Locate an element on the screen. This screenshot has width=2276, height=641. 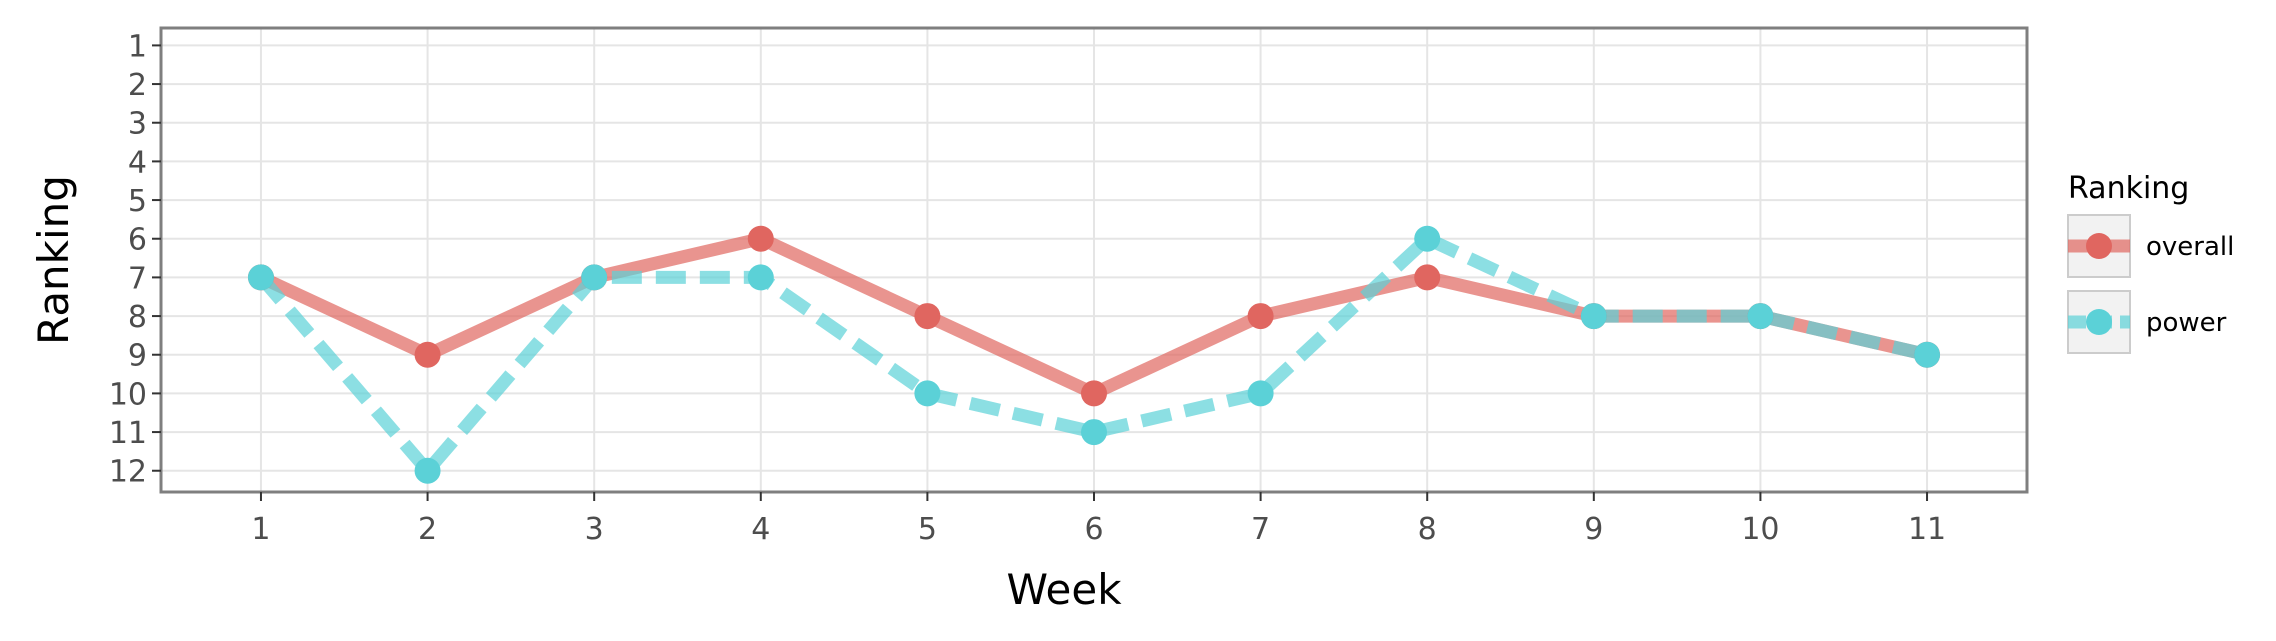
x-axis-ticks: 1 2 3 4 5 6 7 8 9 10 11 is located at coordinates (1098, 519).